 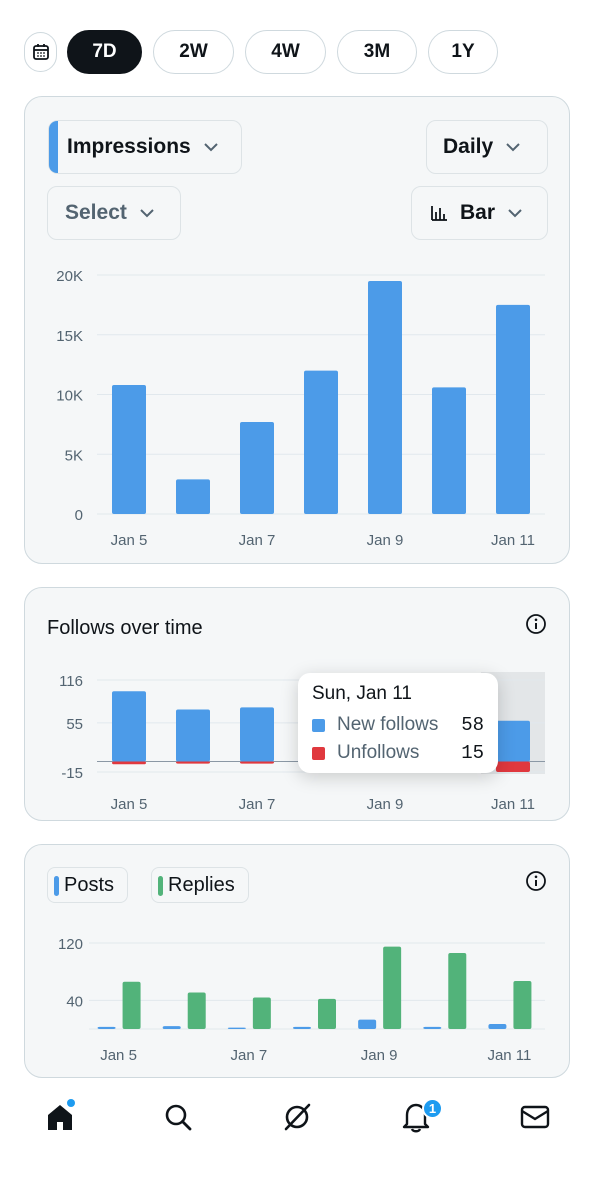 I want to click on notification-badge: 1, so click(x=432, y=1108).